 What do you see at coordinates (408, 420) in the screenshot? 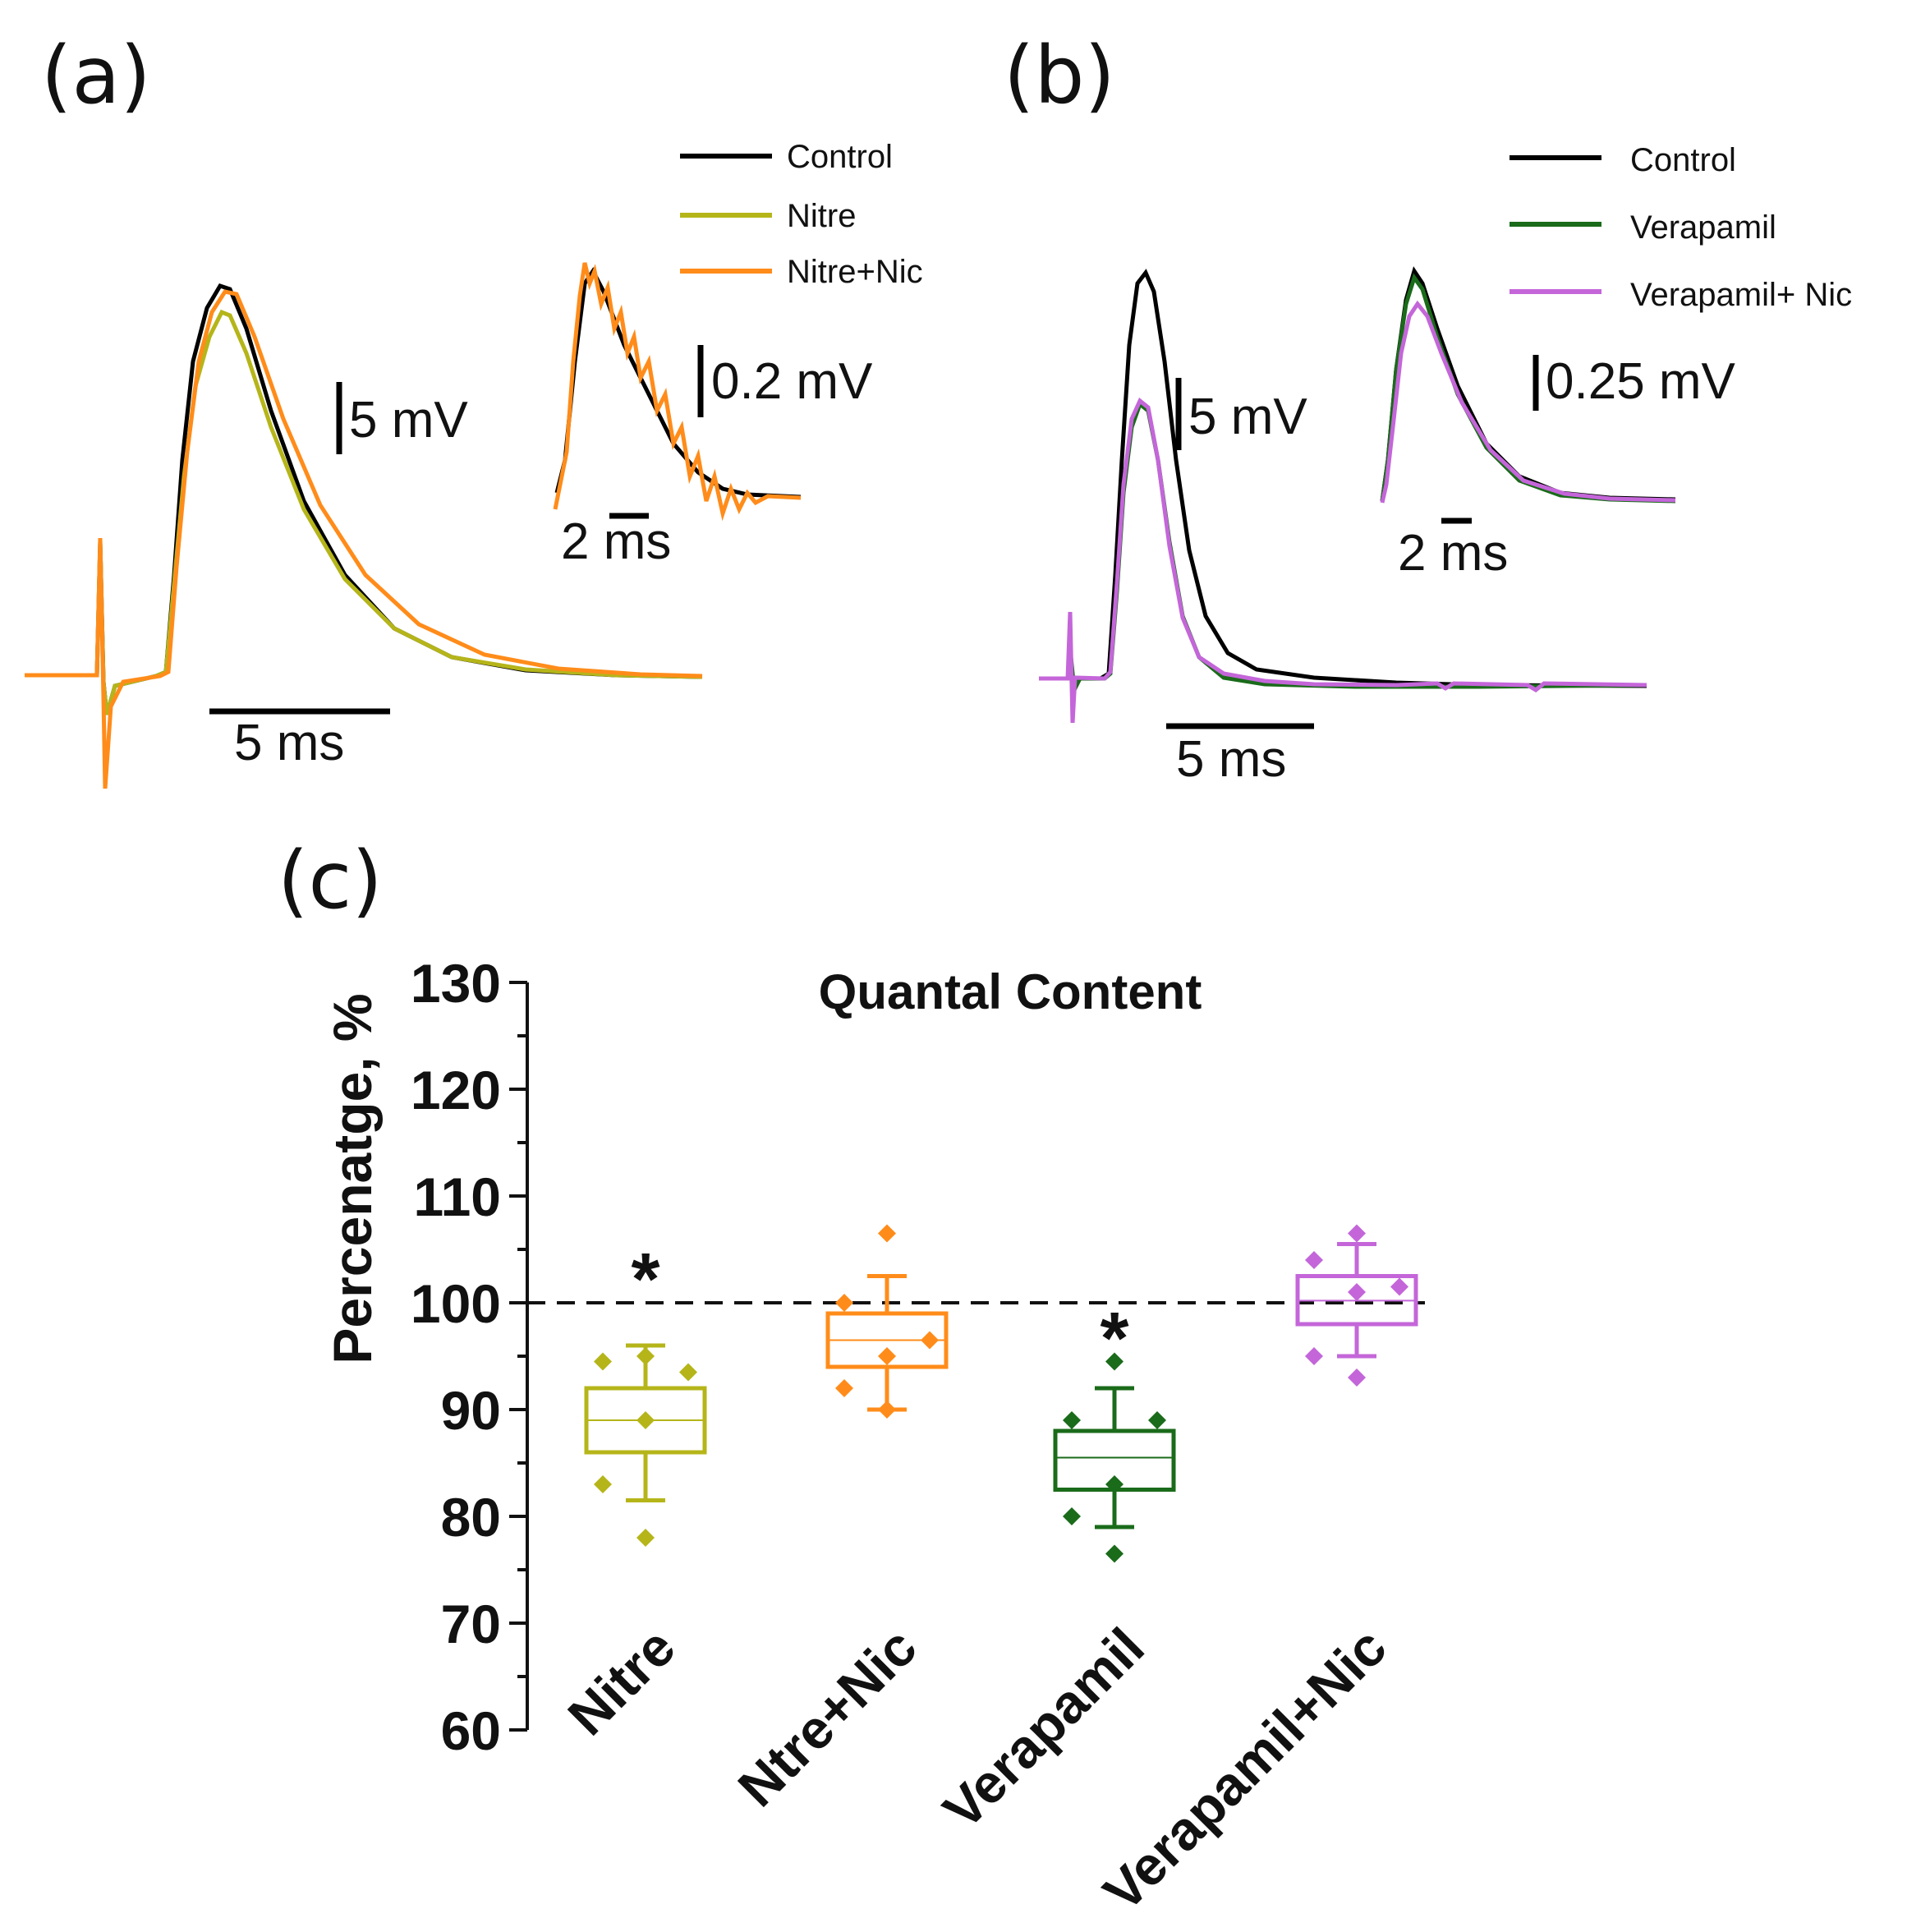
I see `scalebar-a-amplitude-label: 5 mV` at bounding box center [408, 420].